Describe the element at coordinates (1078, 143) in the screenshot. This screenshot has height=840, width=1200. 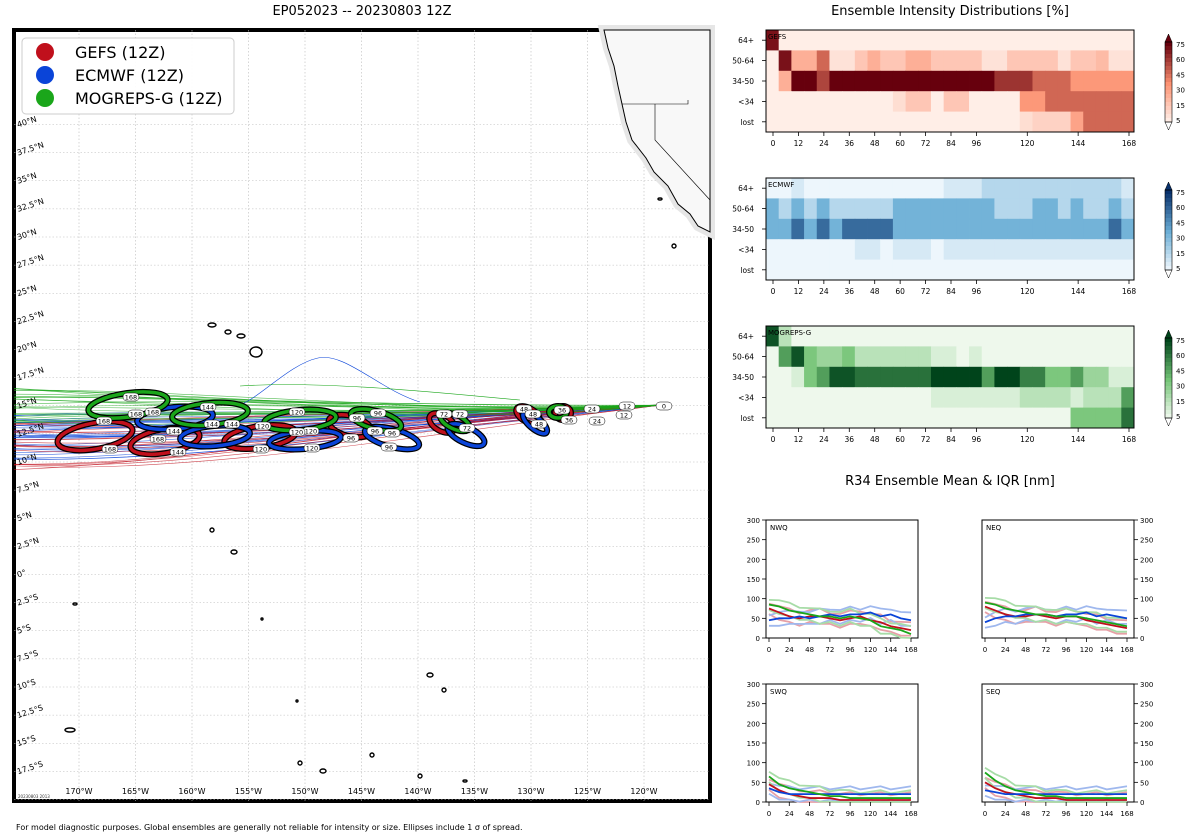
I see `heatmap-x-tick: 144` at that location.